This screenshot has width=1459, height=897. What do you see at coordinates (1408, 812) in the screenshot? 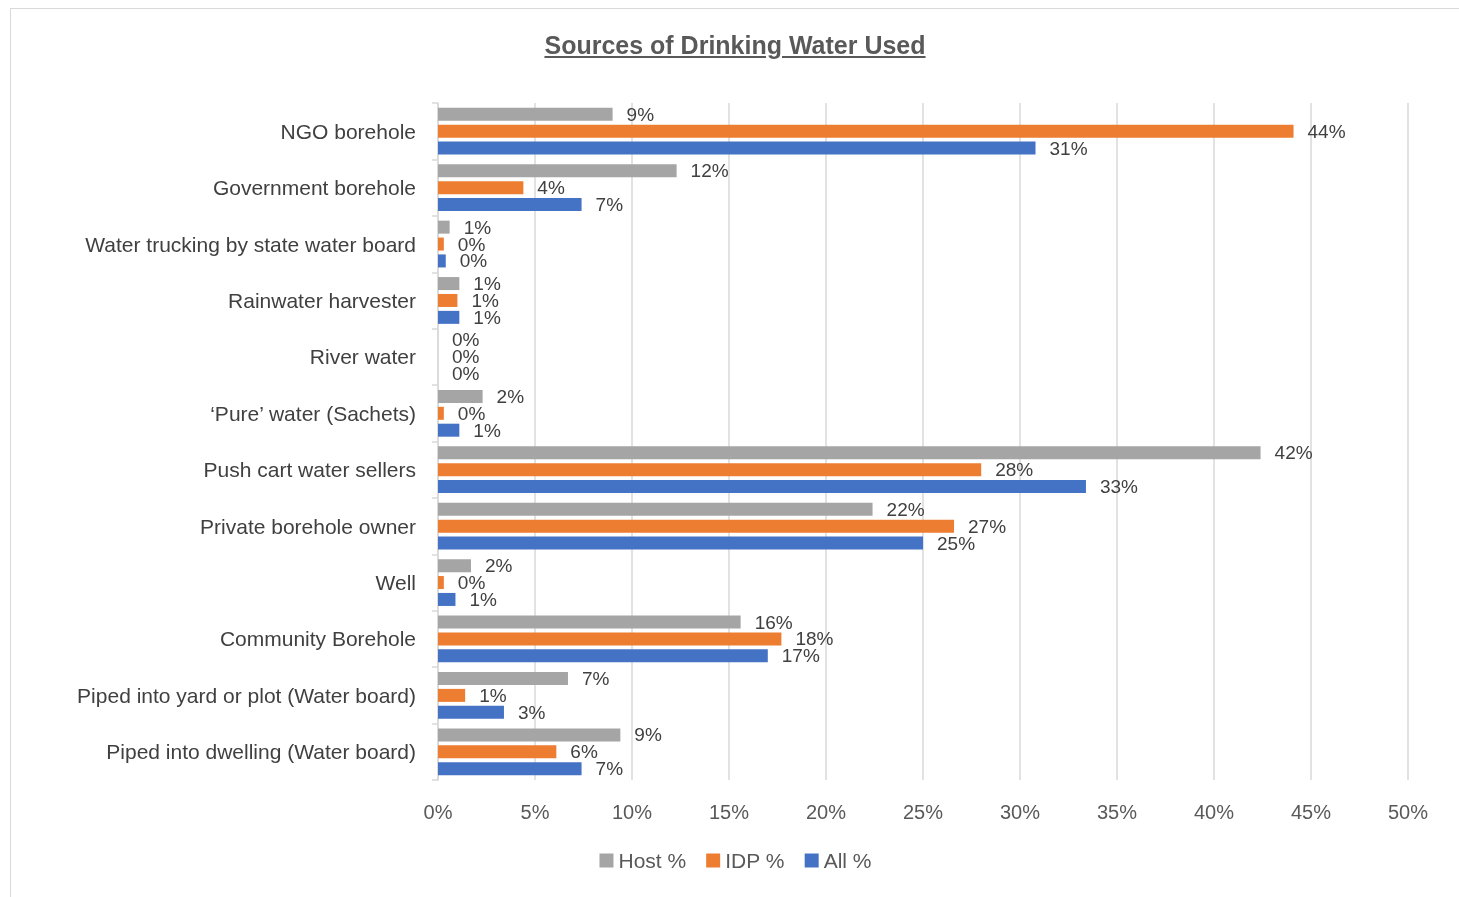
I see `x-tick-label: 50%` at bounding box center [1408, 812].